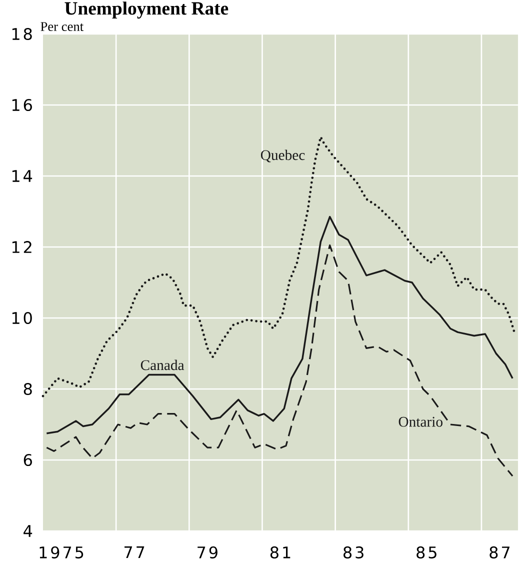  I want to click on series-label: Quebec, so click(283, 156).